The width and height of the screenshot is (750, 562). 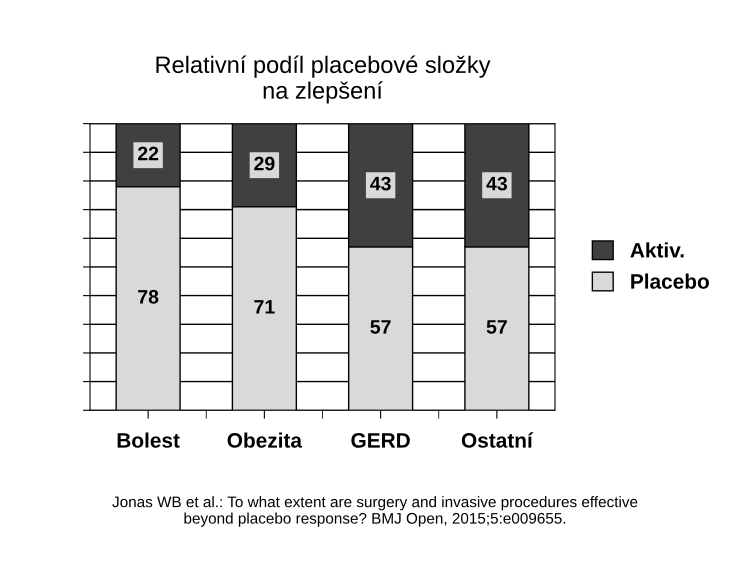 What do you see at coordinates (264, 163) in the screenshot?
I see `data-label: 29` at bounding box center [264, 163].